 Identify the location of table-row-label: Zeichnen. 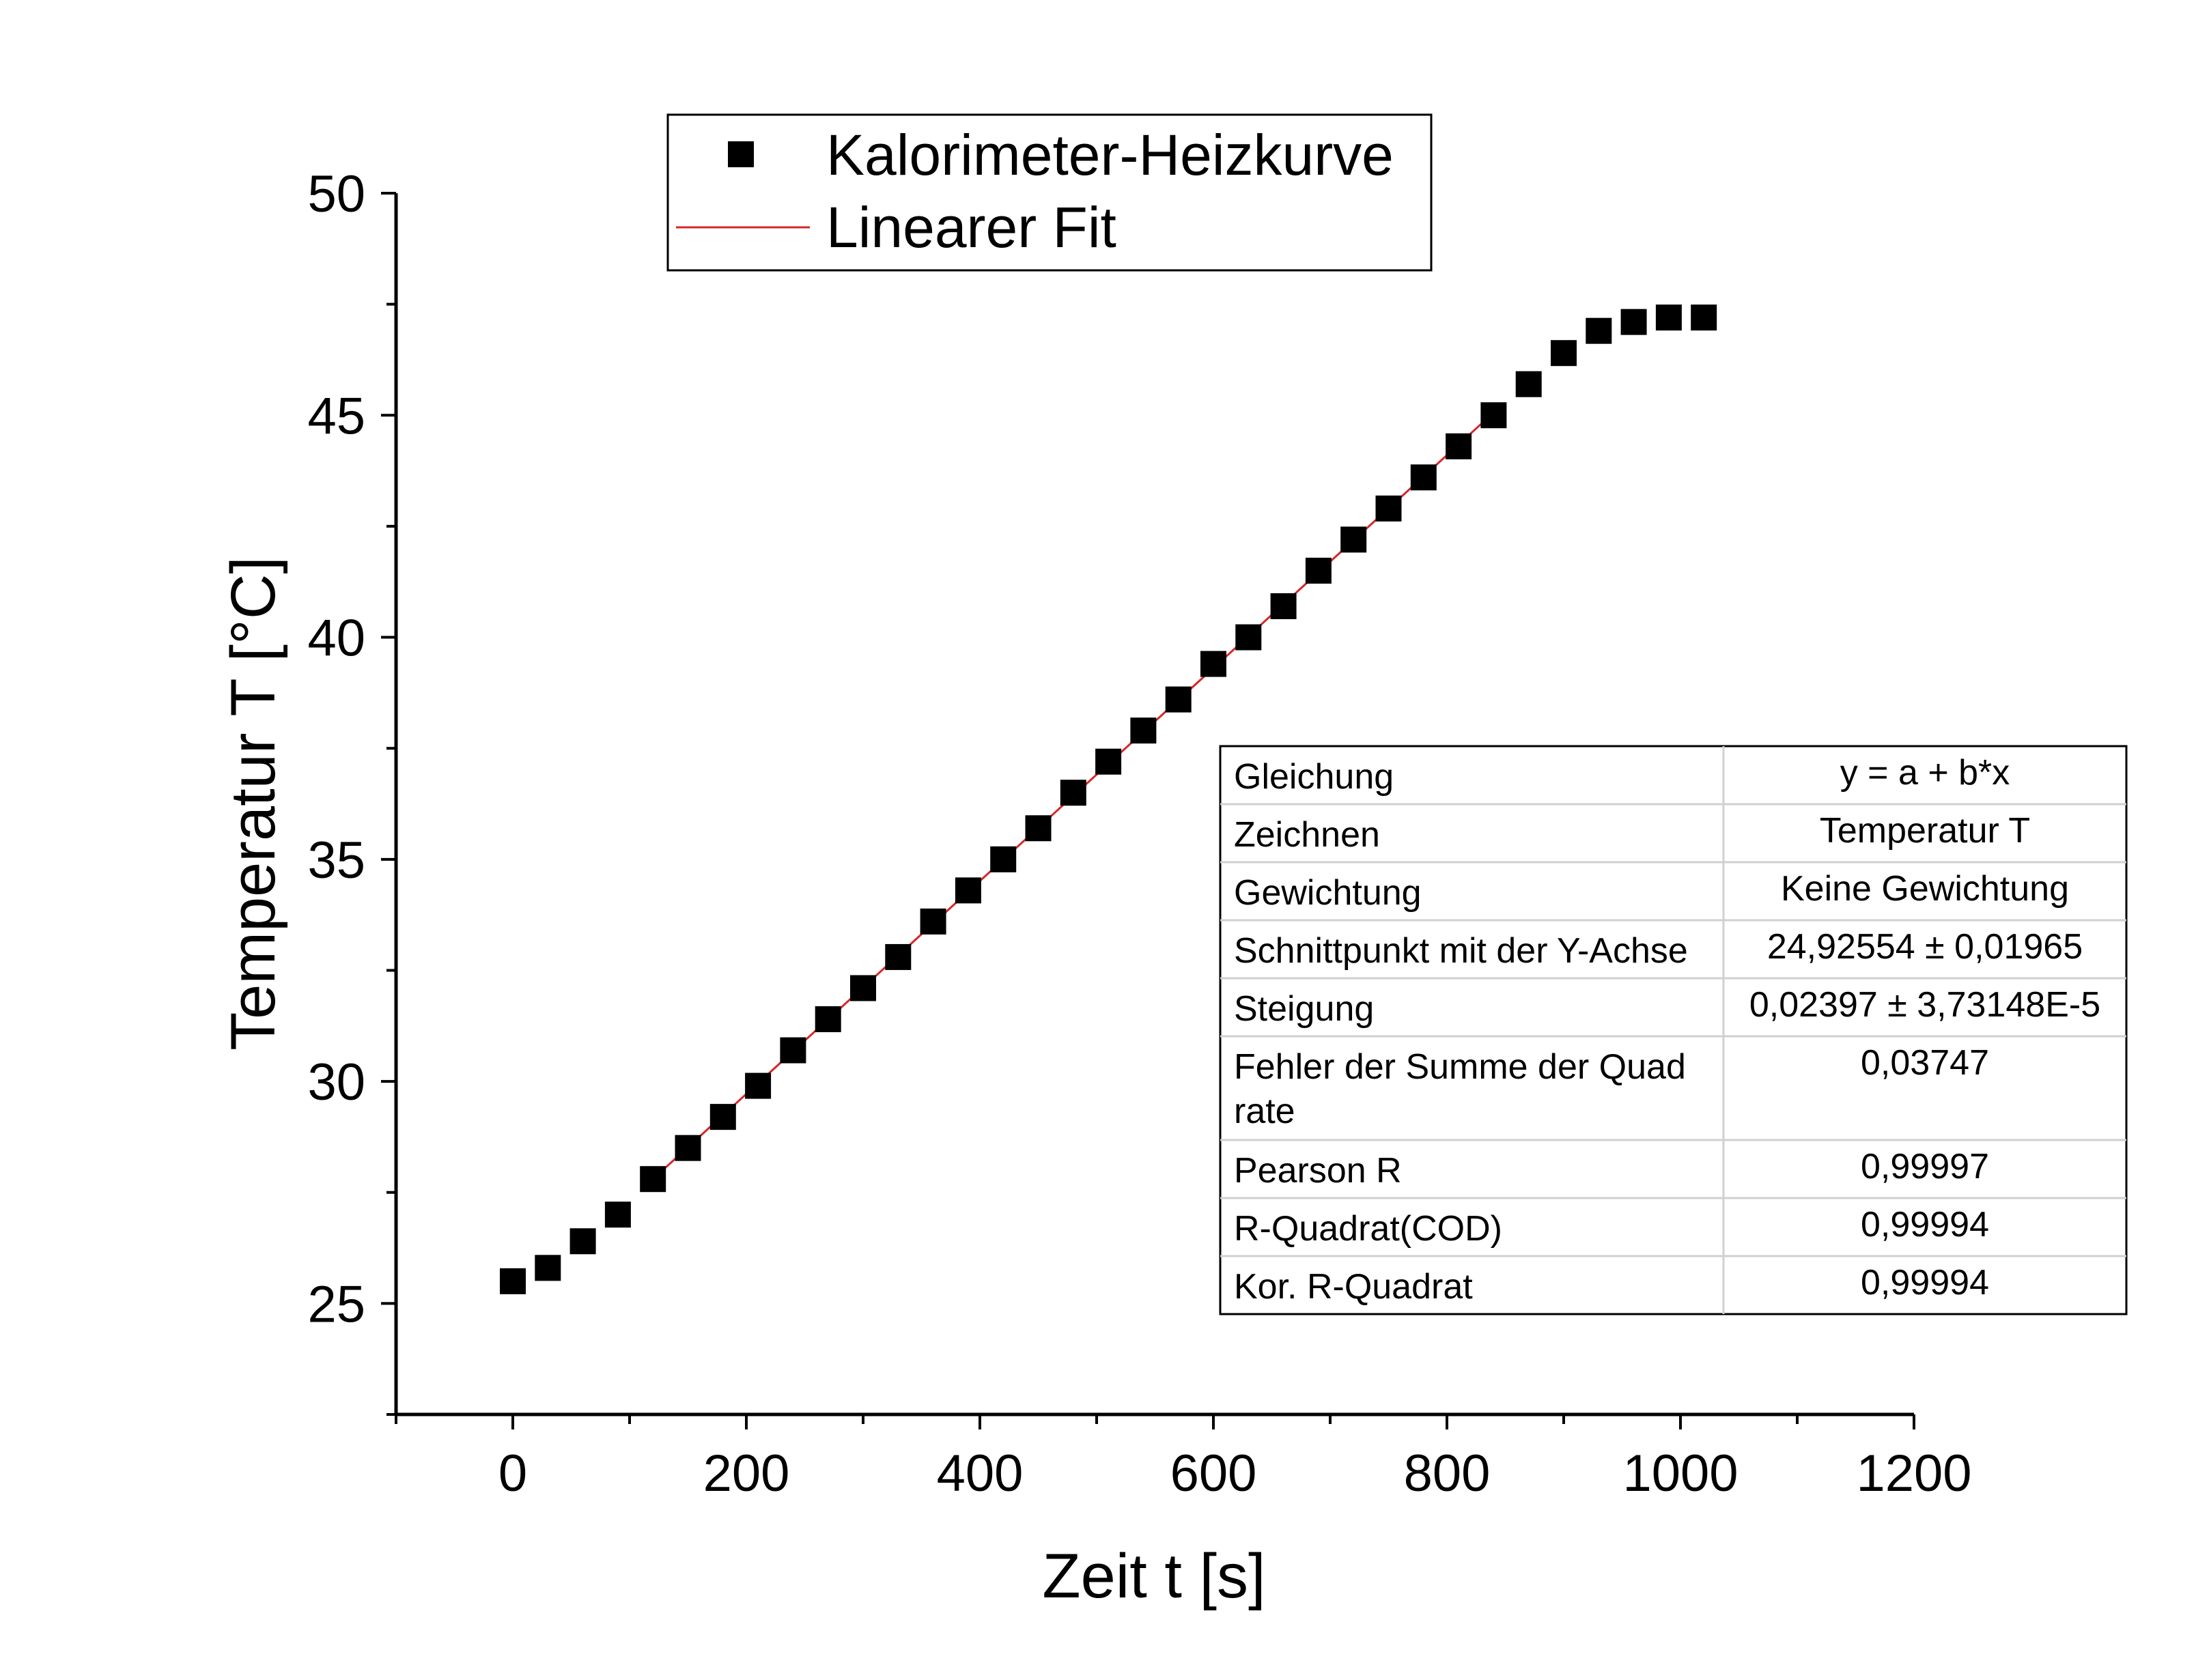
(1307, 835).